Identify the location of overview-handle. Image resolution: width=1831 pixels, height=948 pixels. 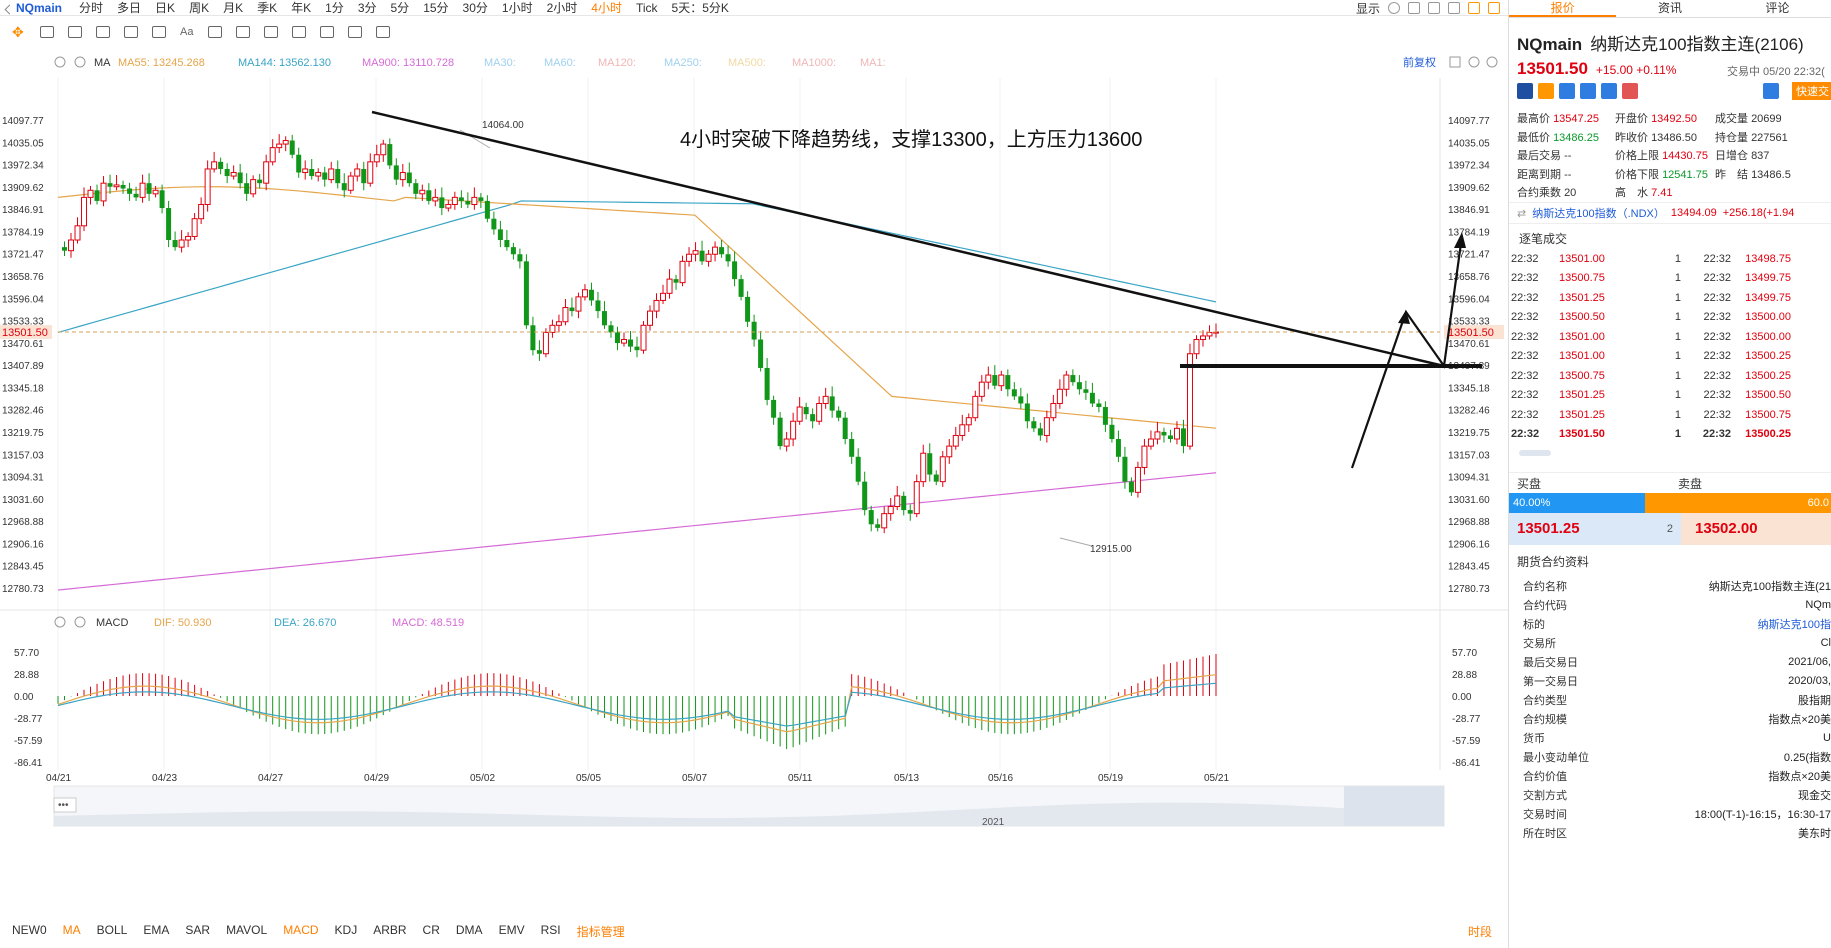
(65, 805).